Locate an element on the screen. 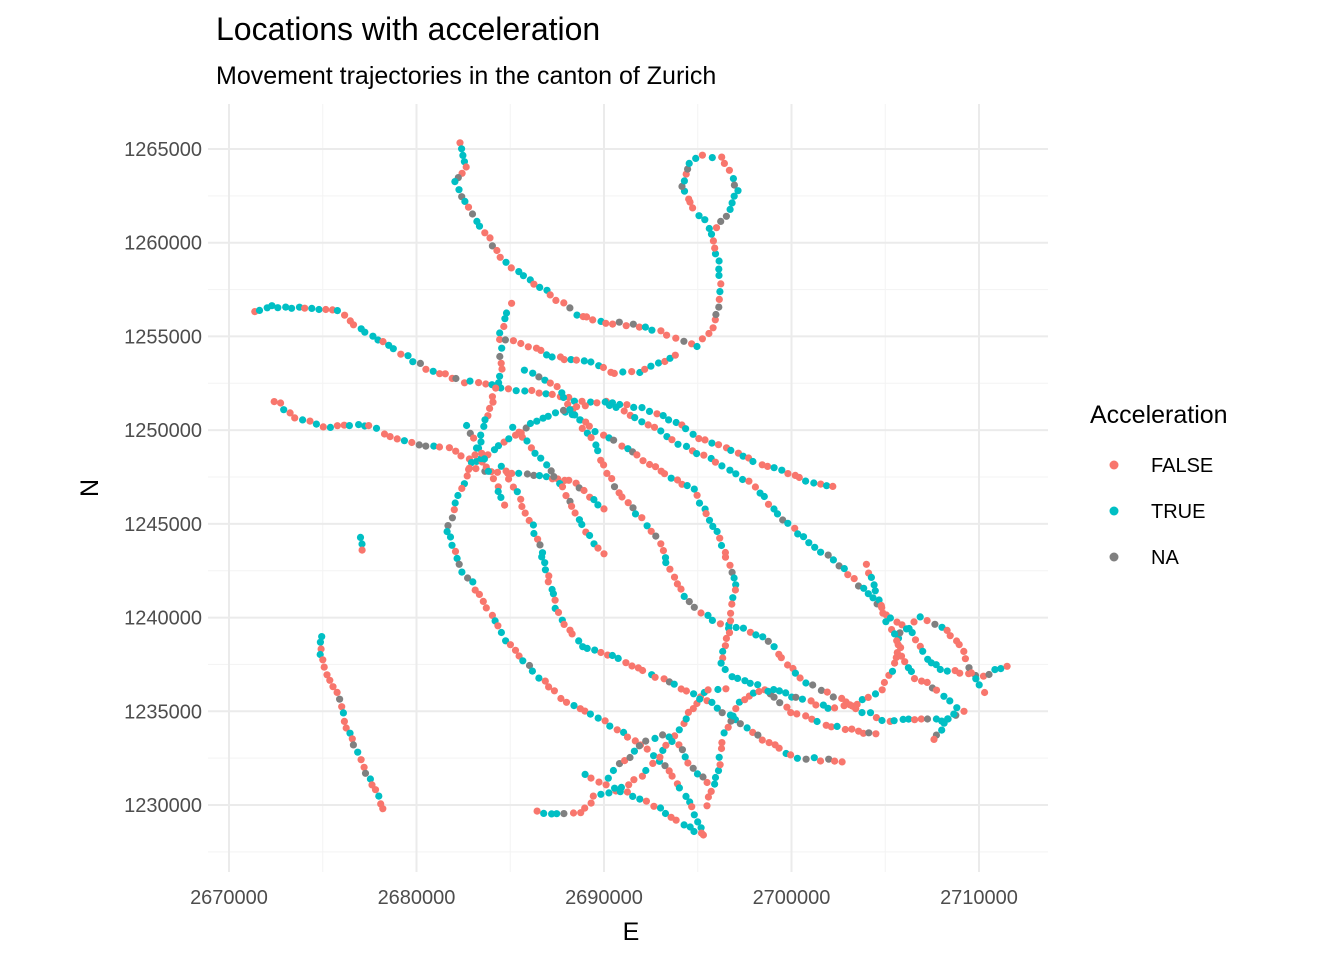 The height and width of the screenshot is (960, 1344). y-tick-label: 1260000 is located at coordinates (163, 244).